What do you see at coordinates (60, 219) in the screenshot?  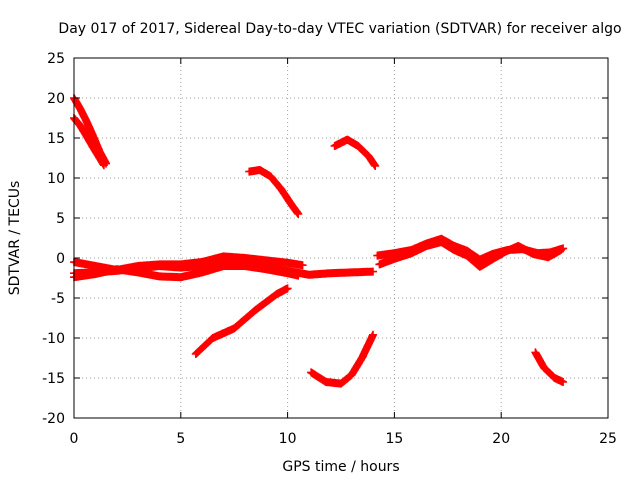 I see `y-tick-label: 5` at bounding box center [60, 219].